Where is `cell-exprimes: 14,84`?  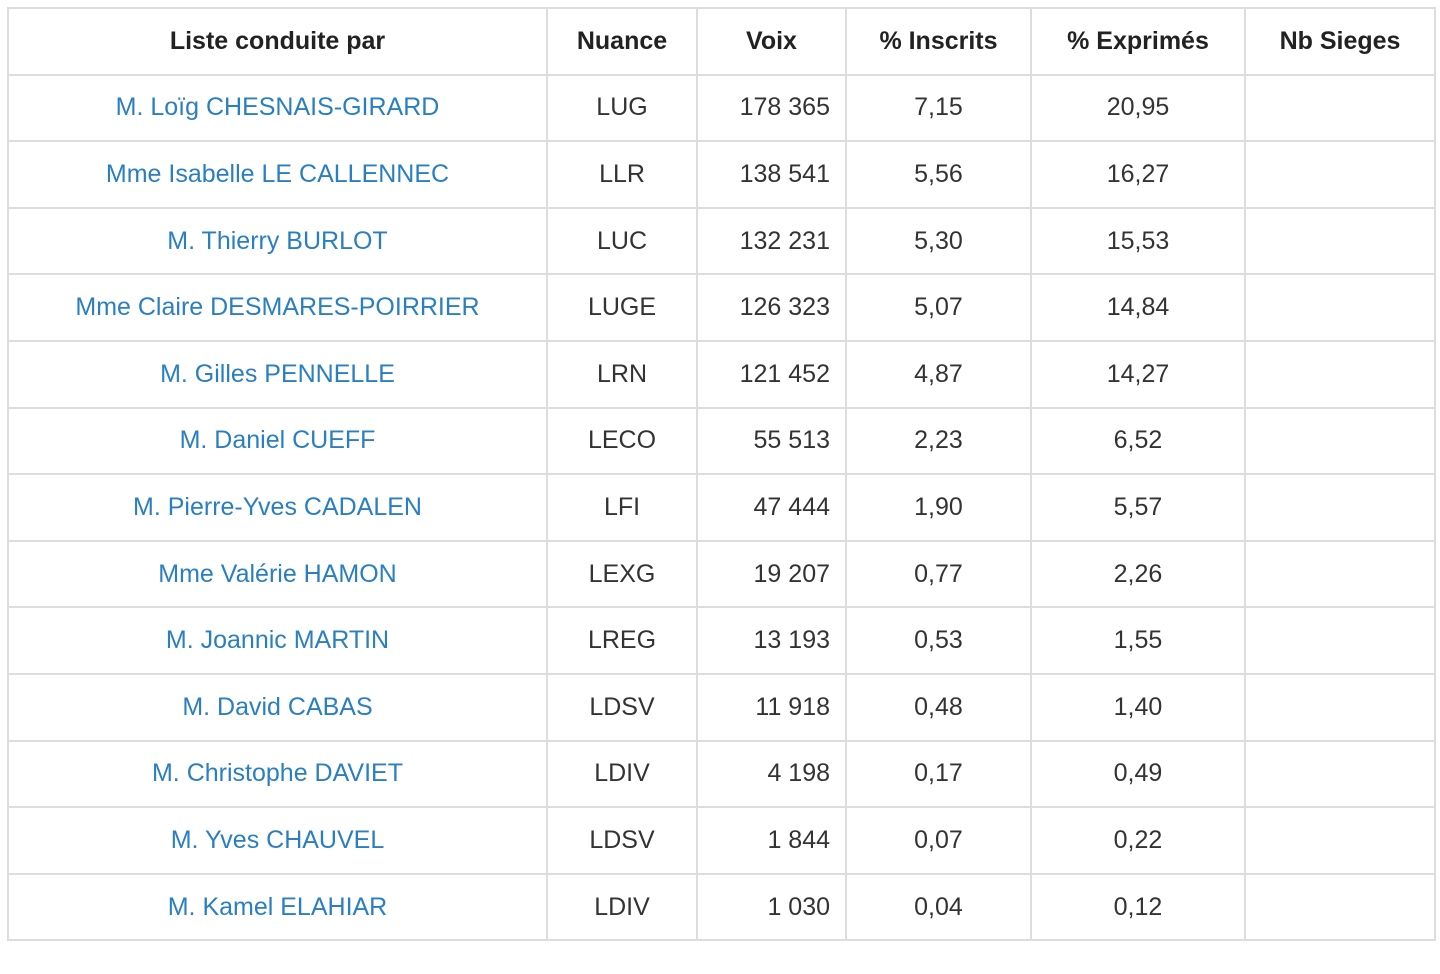 cell-exprimes: 14,84 is located at coordinates (1138, 307).